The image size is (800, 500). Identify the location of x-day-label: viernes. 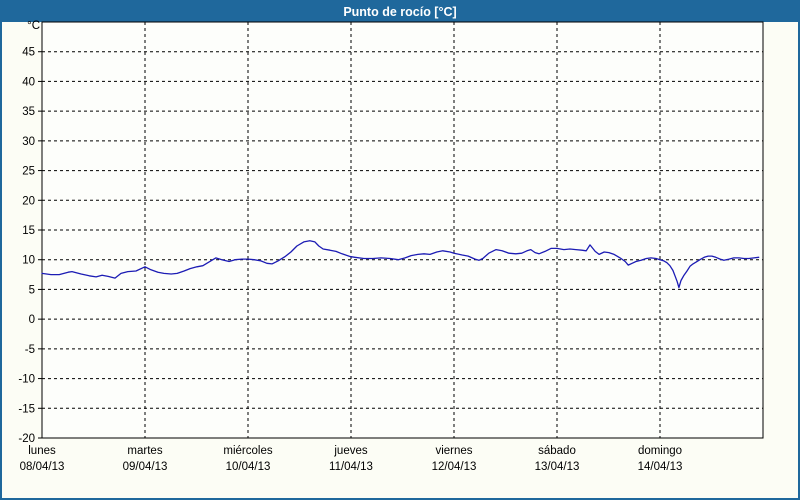
(453, 451).